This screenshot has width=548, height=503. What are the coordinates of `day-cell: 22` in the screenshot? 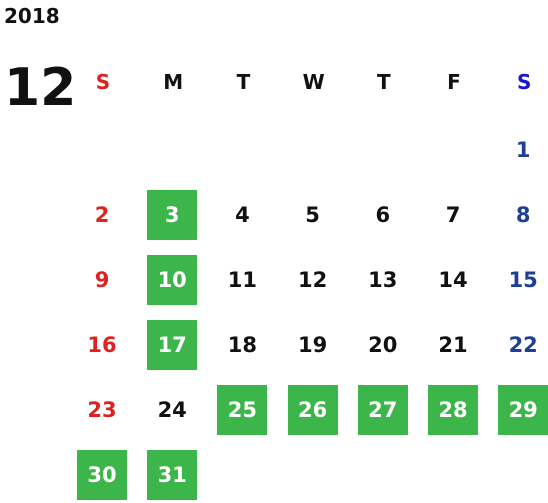 It's located at (523, 345).